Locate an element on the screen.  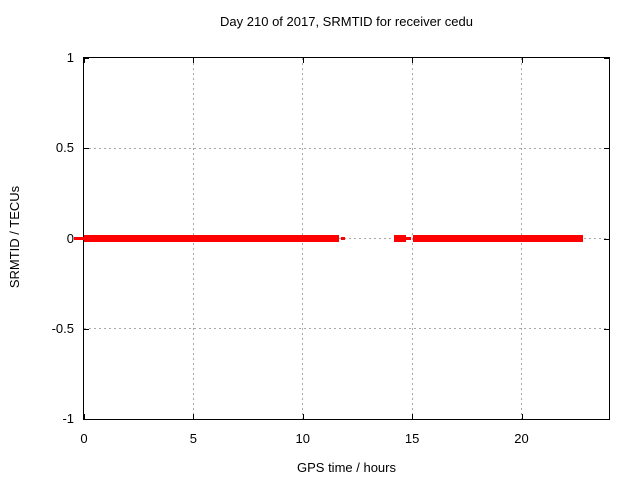
x-tick-label: 20 is located at coordinates (521, 438).